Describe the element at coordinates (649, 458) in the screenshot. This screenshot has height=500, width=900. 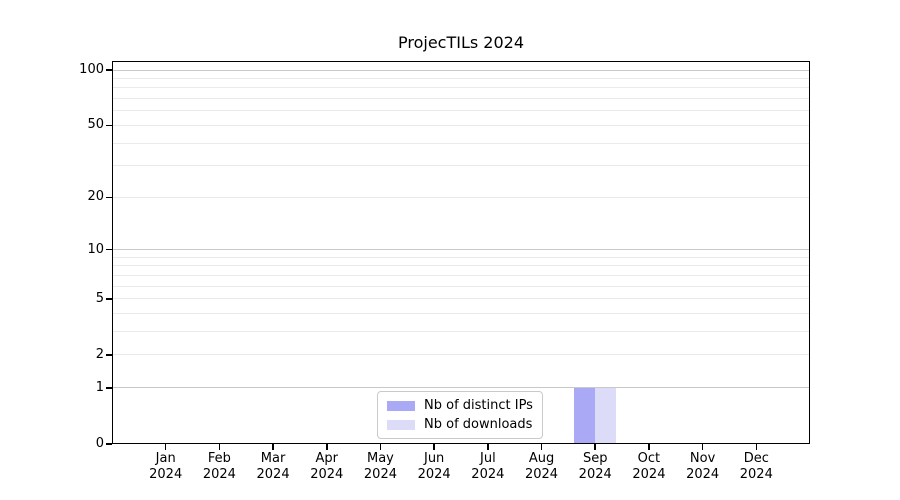
I see `x-tick-month: Oct` at that location.